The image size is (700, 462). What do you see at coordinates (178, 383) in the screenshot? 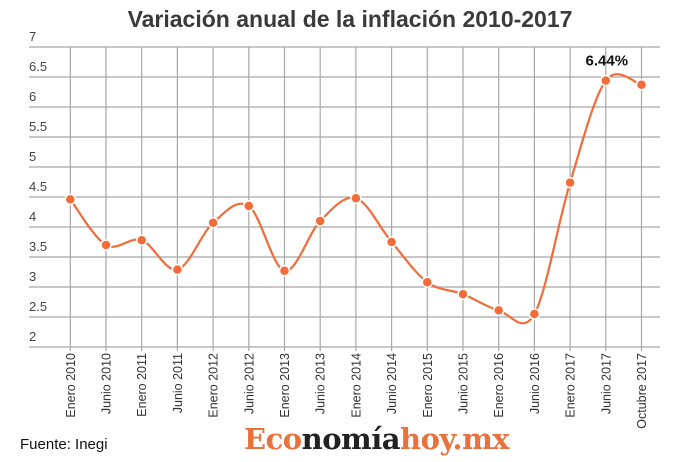
I see `x-tick-label: Junio 2011` at bounding box center [178, 383].